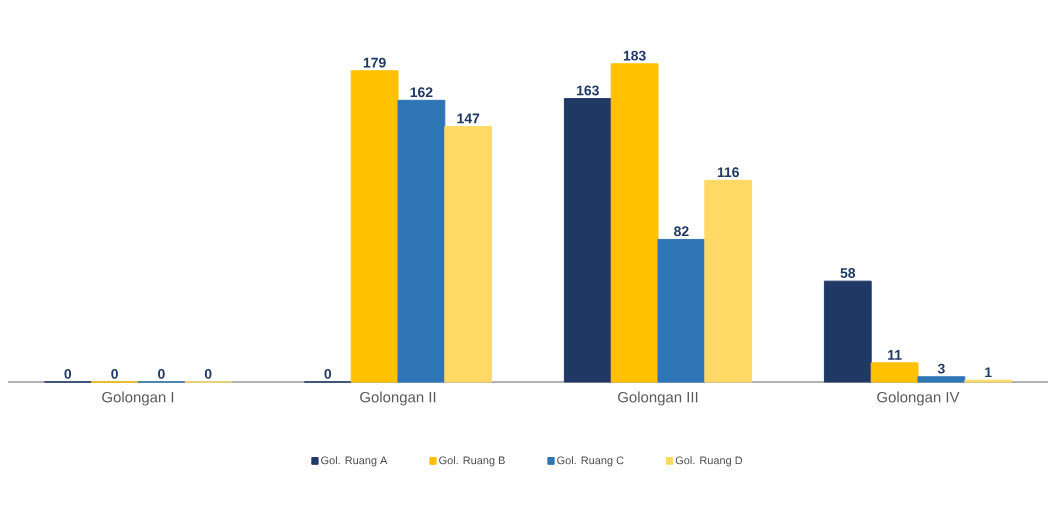  Describe the element at coordinates (138, 398) in the screenshot. I see `x-tick-label: Golongan I` at that location.